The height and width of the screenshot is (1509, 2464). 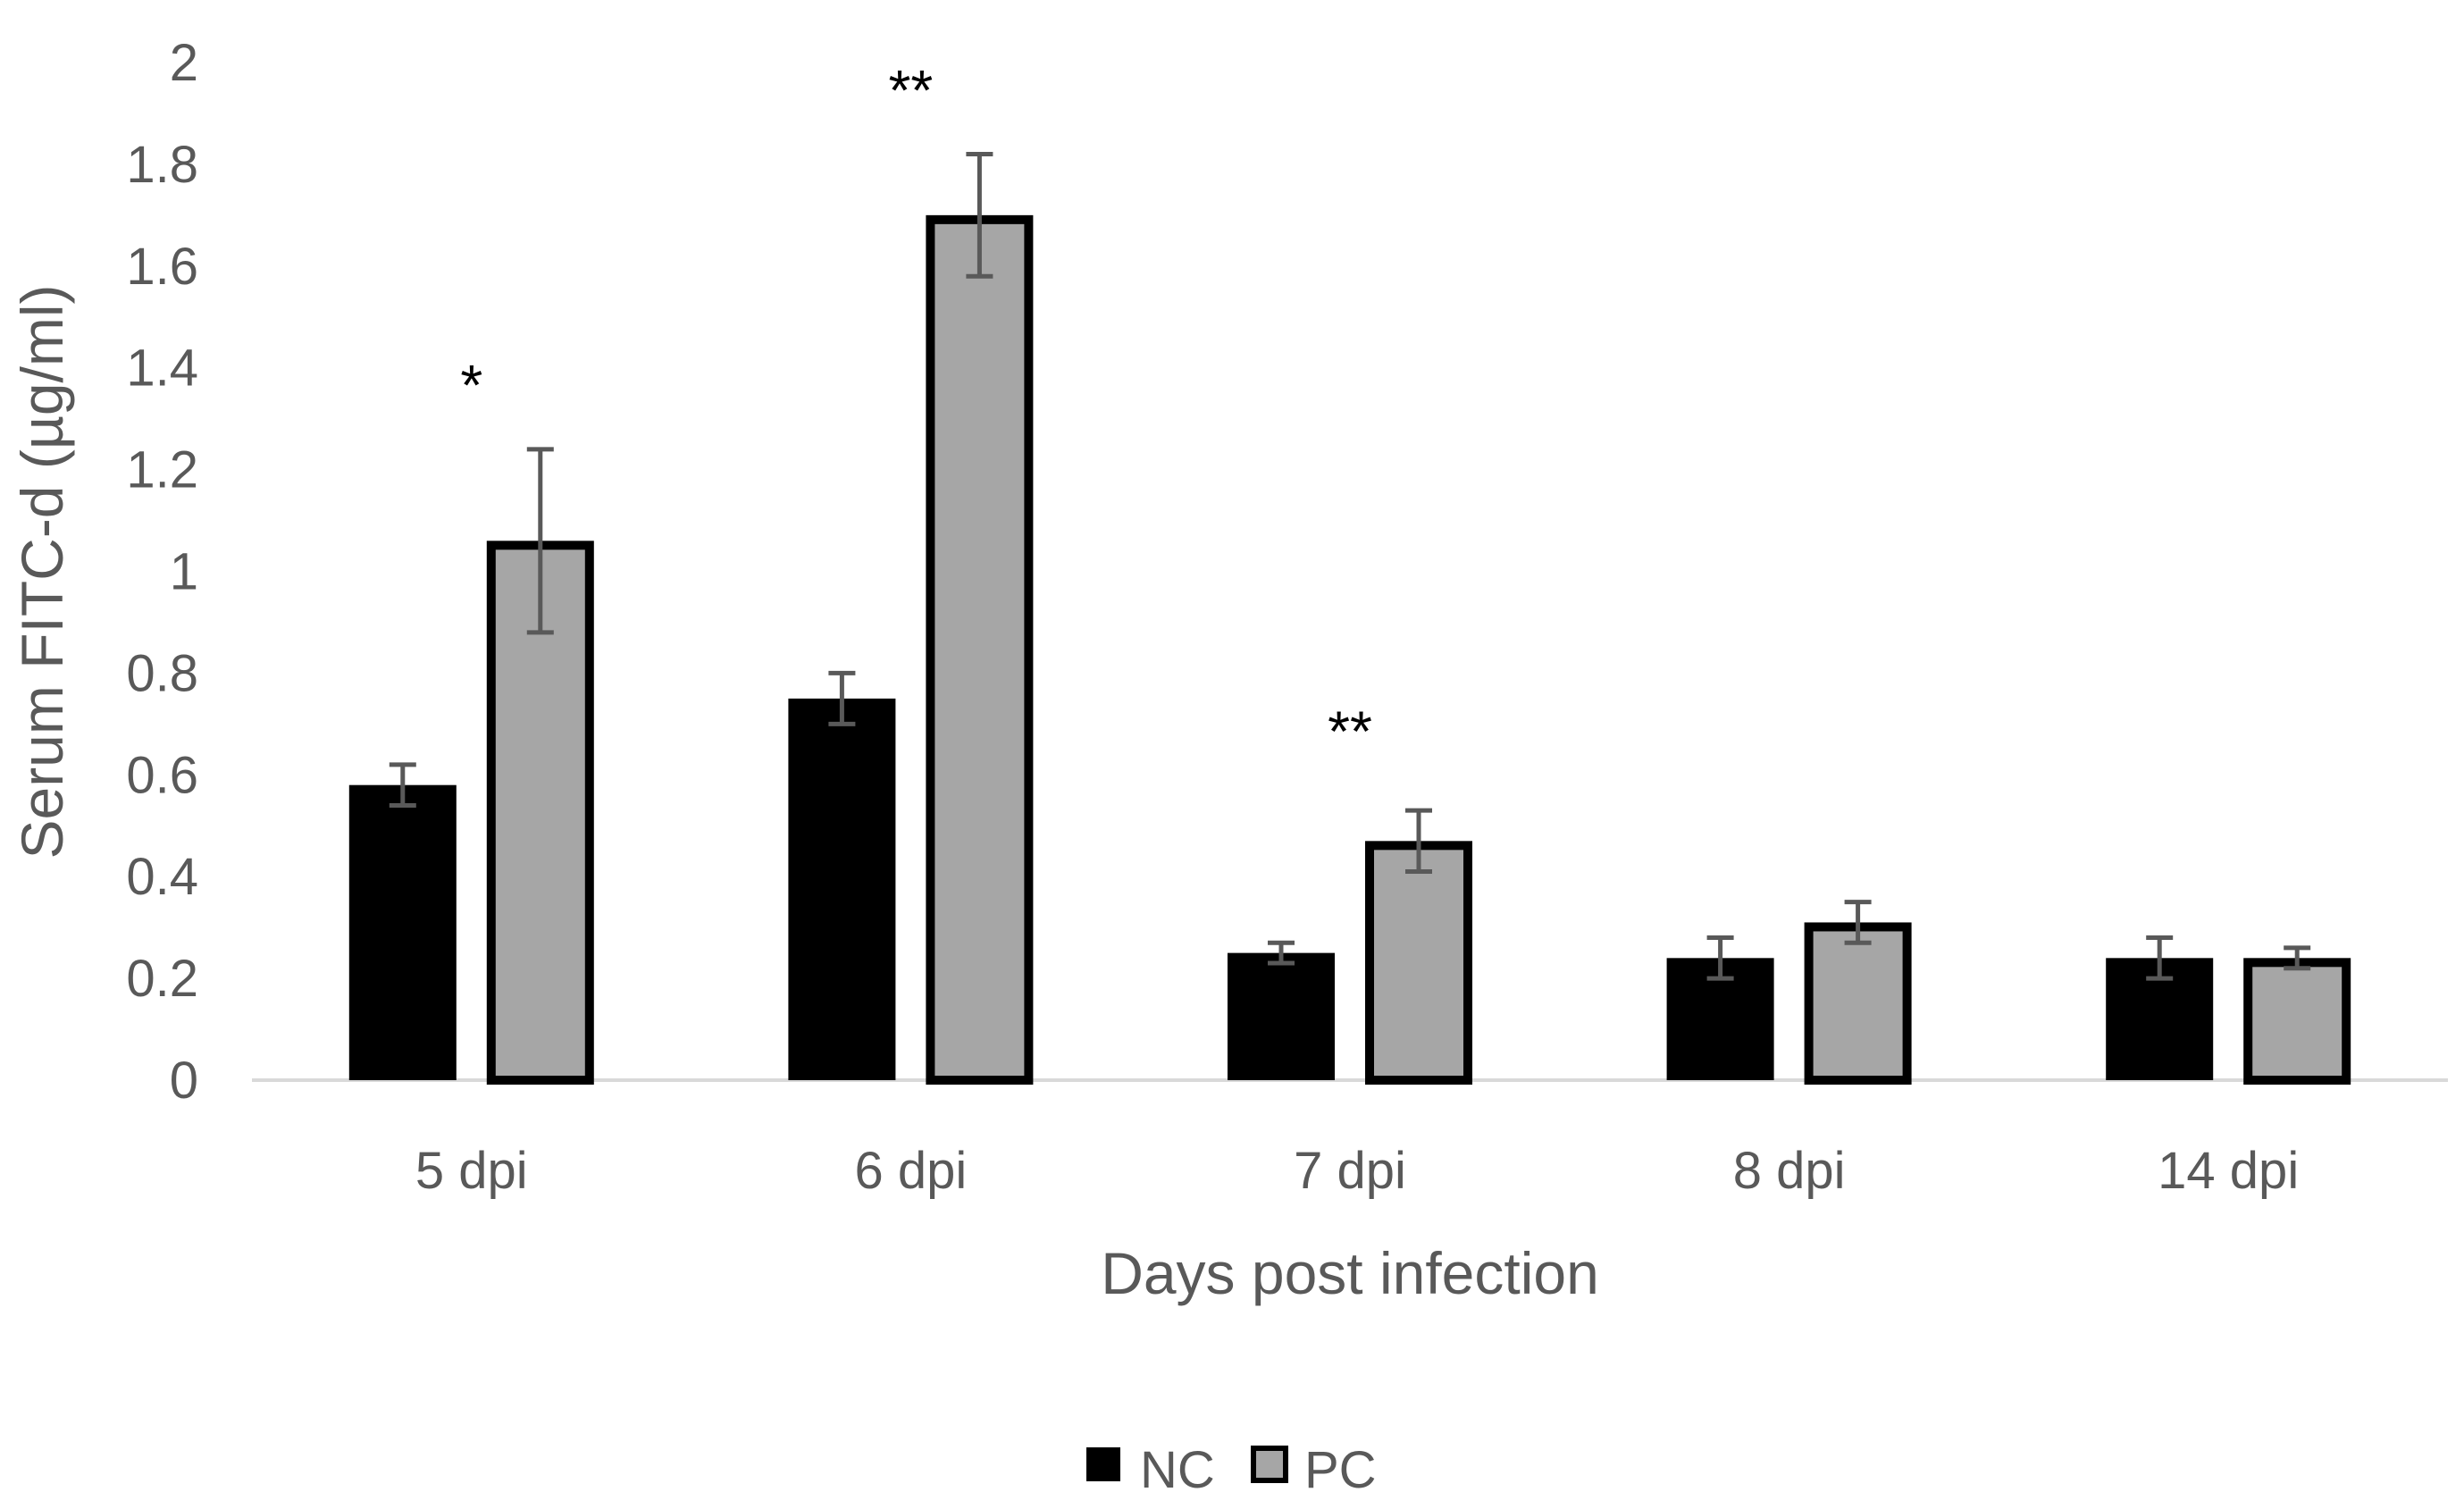 I want to click on x-tick-label-6-dpi: 6 dpi, so click(x=911, y=1171).